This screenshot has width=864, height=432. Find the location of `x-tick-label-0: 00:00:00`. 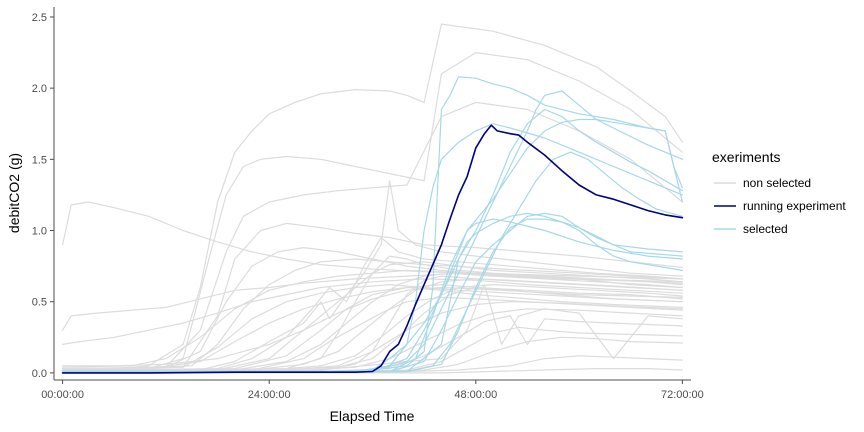

x-tick-label-0: 00:00:00 is located at coordinates (62, 395).